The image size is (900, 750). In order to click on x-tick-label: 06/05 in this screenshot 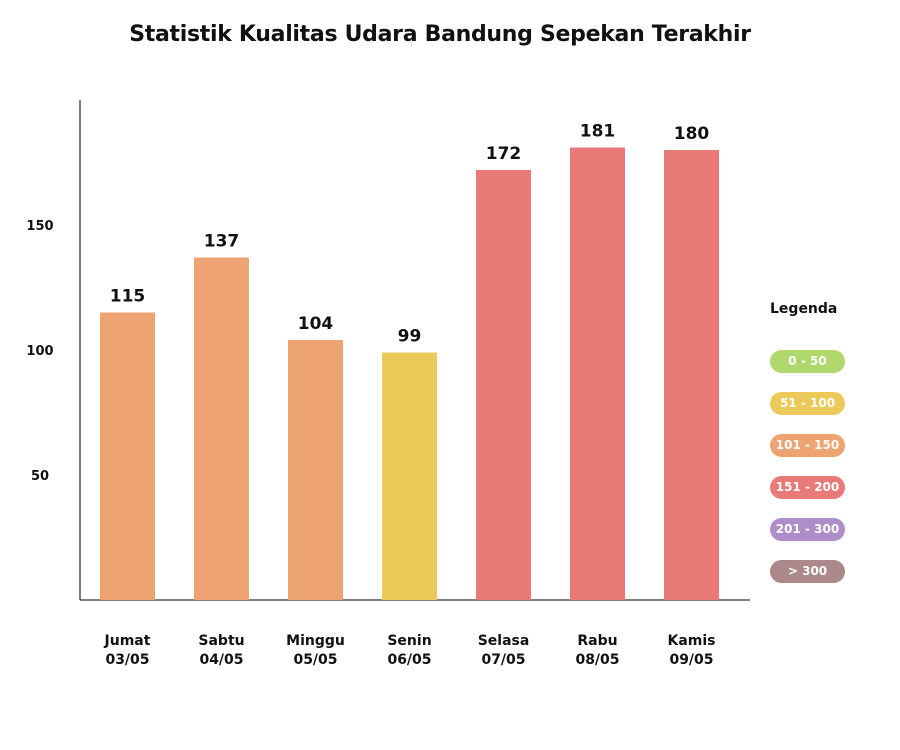, I will do `click(409, 660)`.